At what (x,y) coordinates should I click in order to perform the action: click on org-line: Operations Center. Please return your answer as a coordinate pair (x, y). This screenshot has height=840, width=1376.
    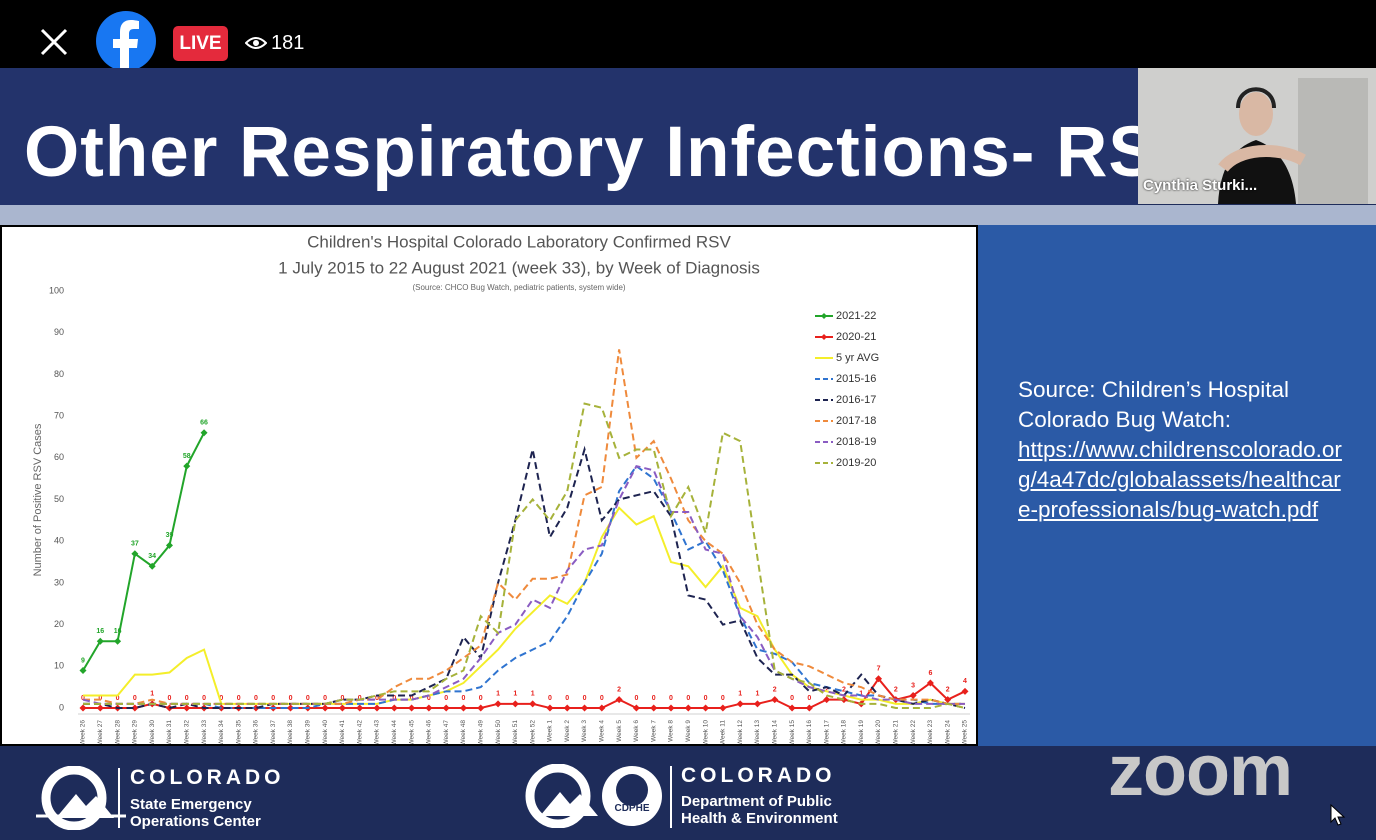
    Looking at the image, I should click on (195, 821).